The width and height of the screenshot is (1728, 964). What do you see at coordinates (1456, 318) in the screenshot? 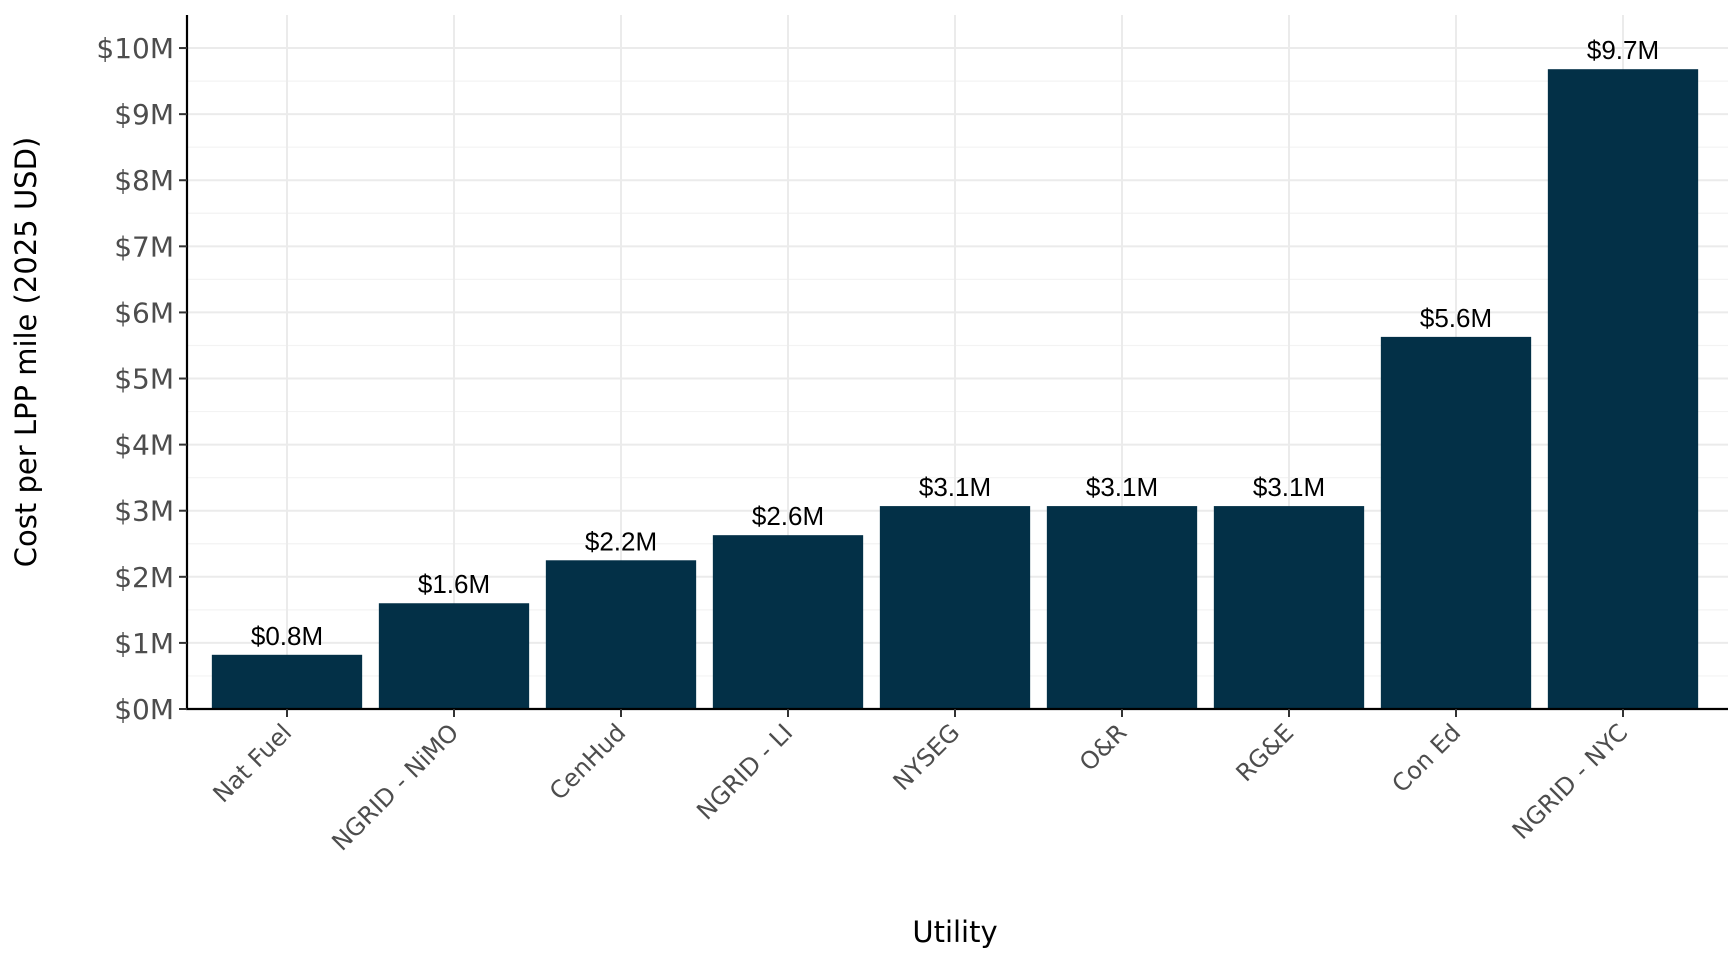
I see `bar-value-label: $5.6M` at bounding box center [1456, 318].